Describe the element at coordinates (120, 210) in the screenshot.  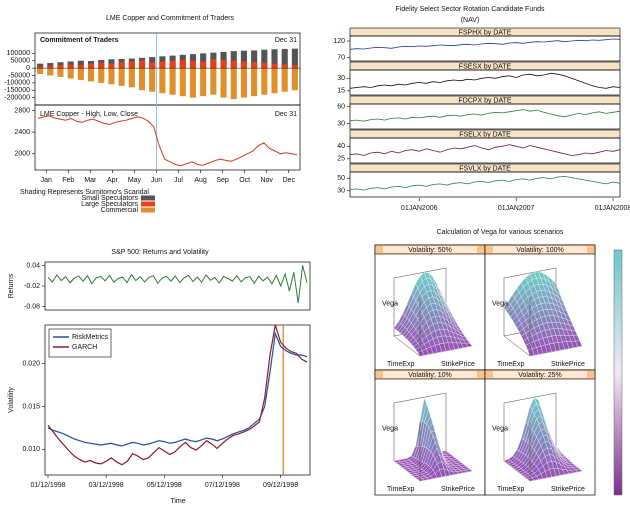
I see `legend-label: Commercial` at that location.